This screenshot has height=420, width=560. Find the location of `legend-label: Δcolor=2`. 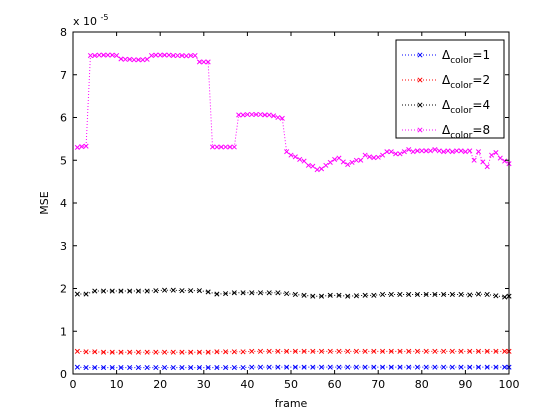

legend-label: Δcolor=2 is located at coordinates (466, 82).